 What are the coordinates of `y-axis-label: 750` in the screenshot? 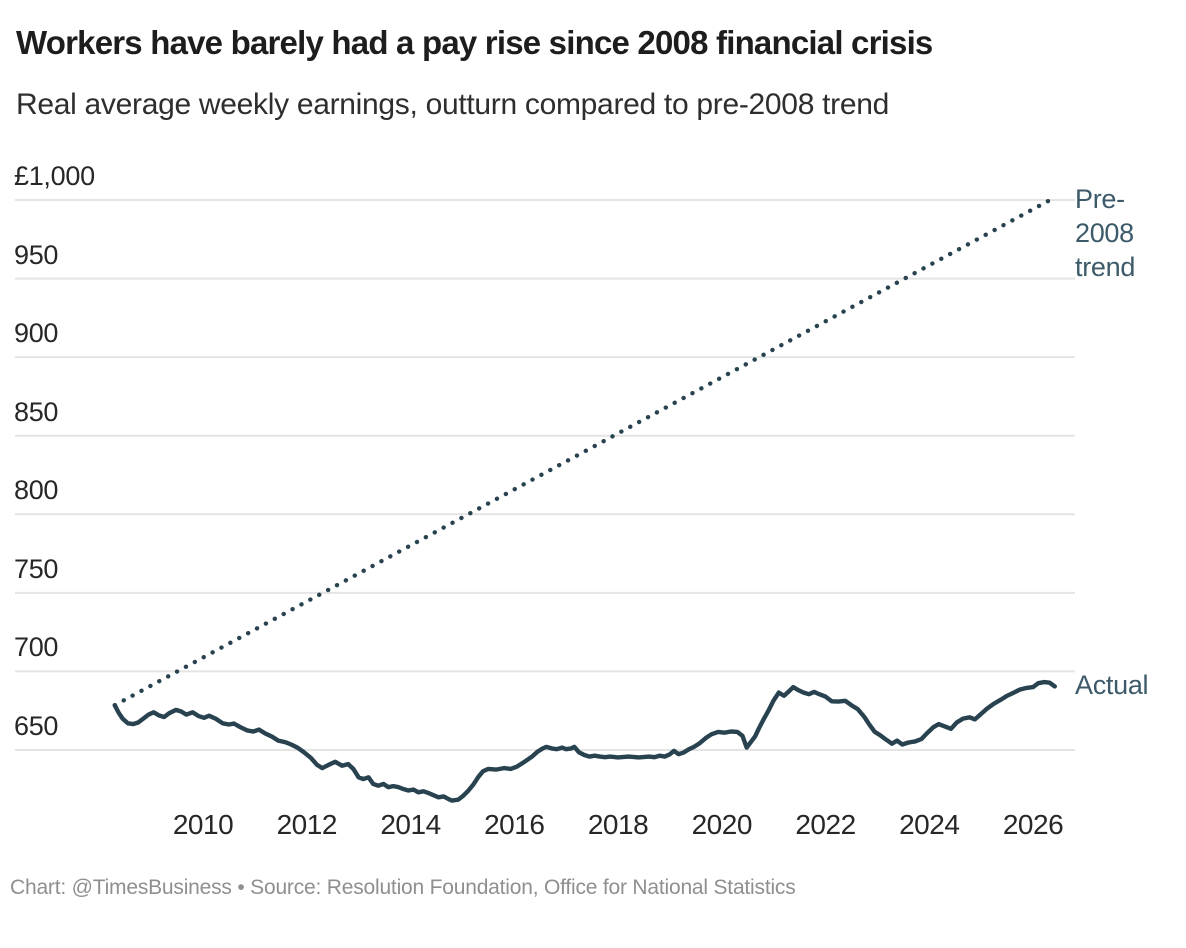 It's located at (36, 568).